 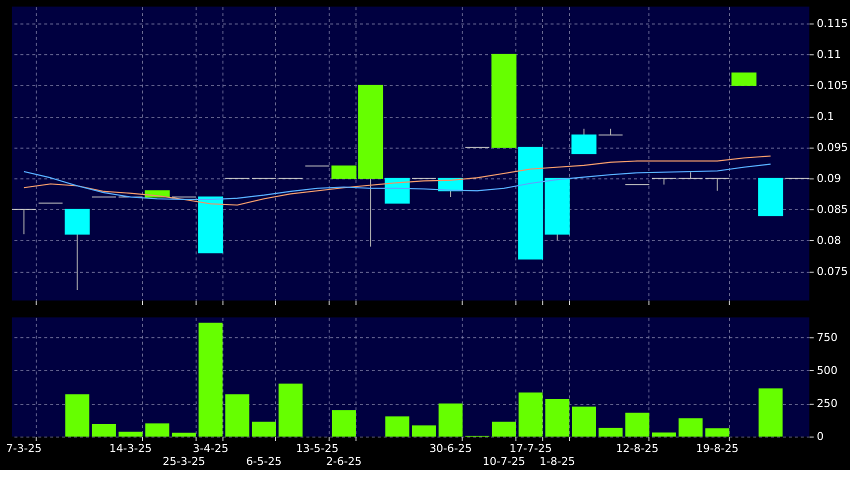 What do you see at coordinates (264, 461) in the screenshot?
I see `x-tick-label: 6-5-25` at bounding box center [264, 461].